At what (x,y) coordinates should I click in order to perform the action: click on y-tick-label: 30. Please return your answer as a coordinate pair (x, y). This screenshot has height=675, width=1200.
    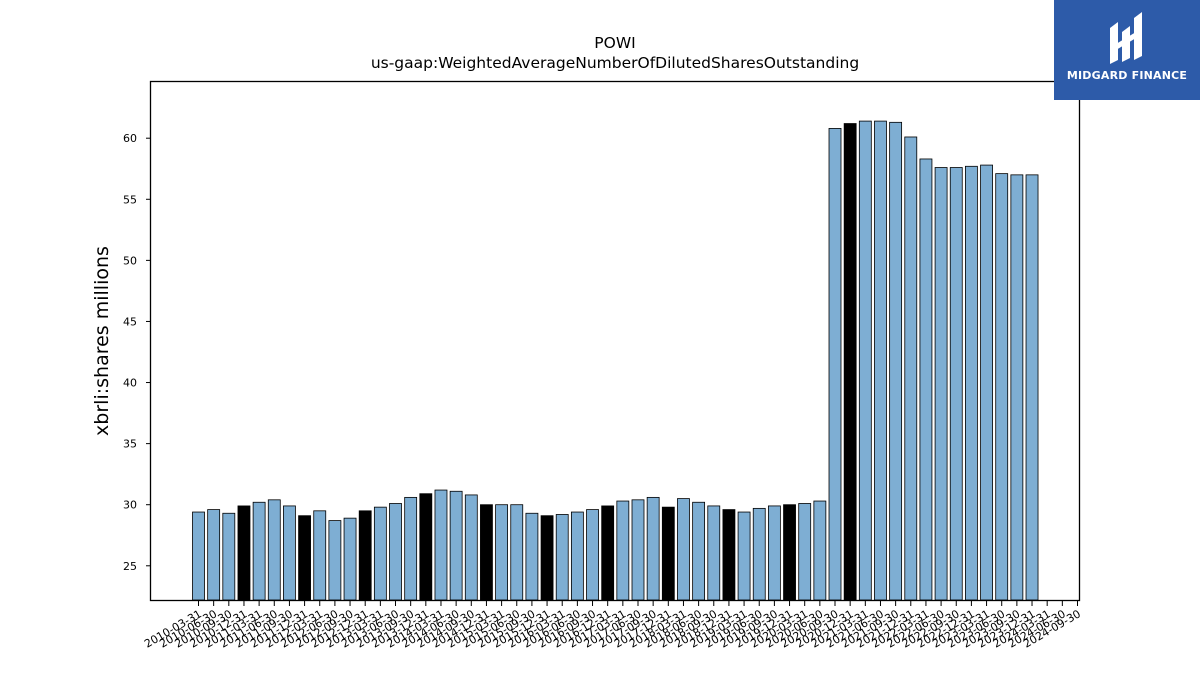
    Looking at the image, I should click on (130, 505).